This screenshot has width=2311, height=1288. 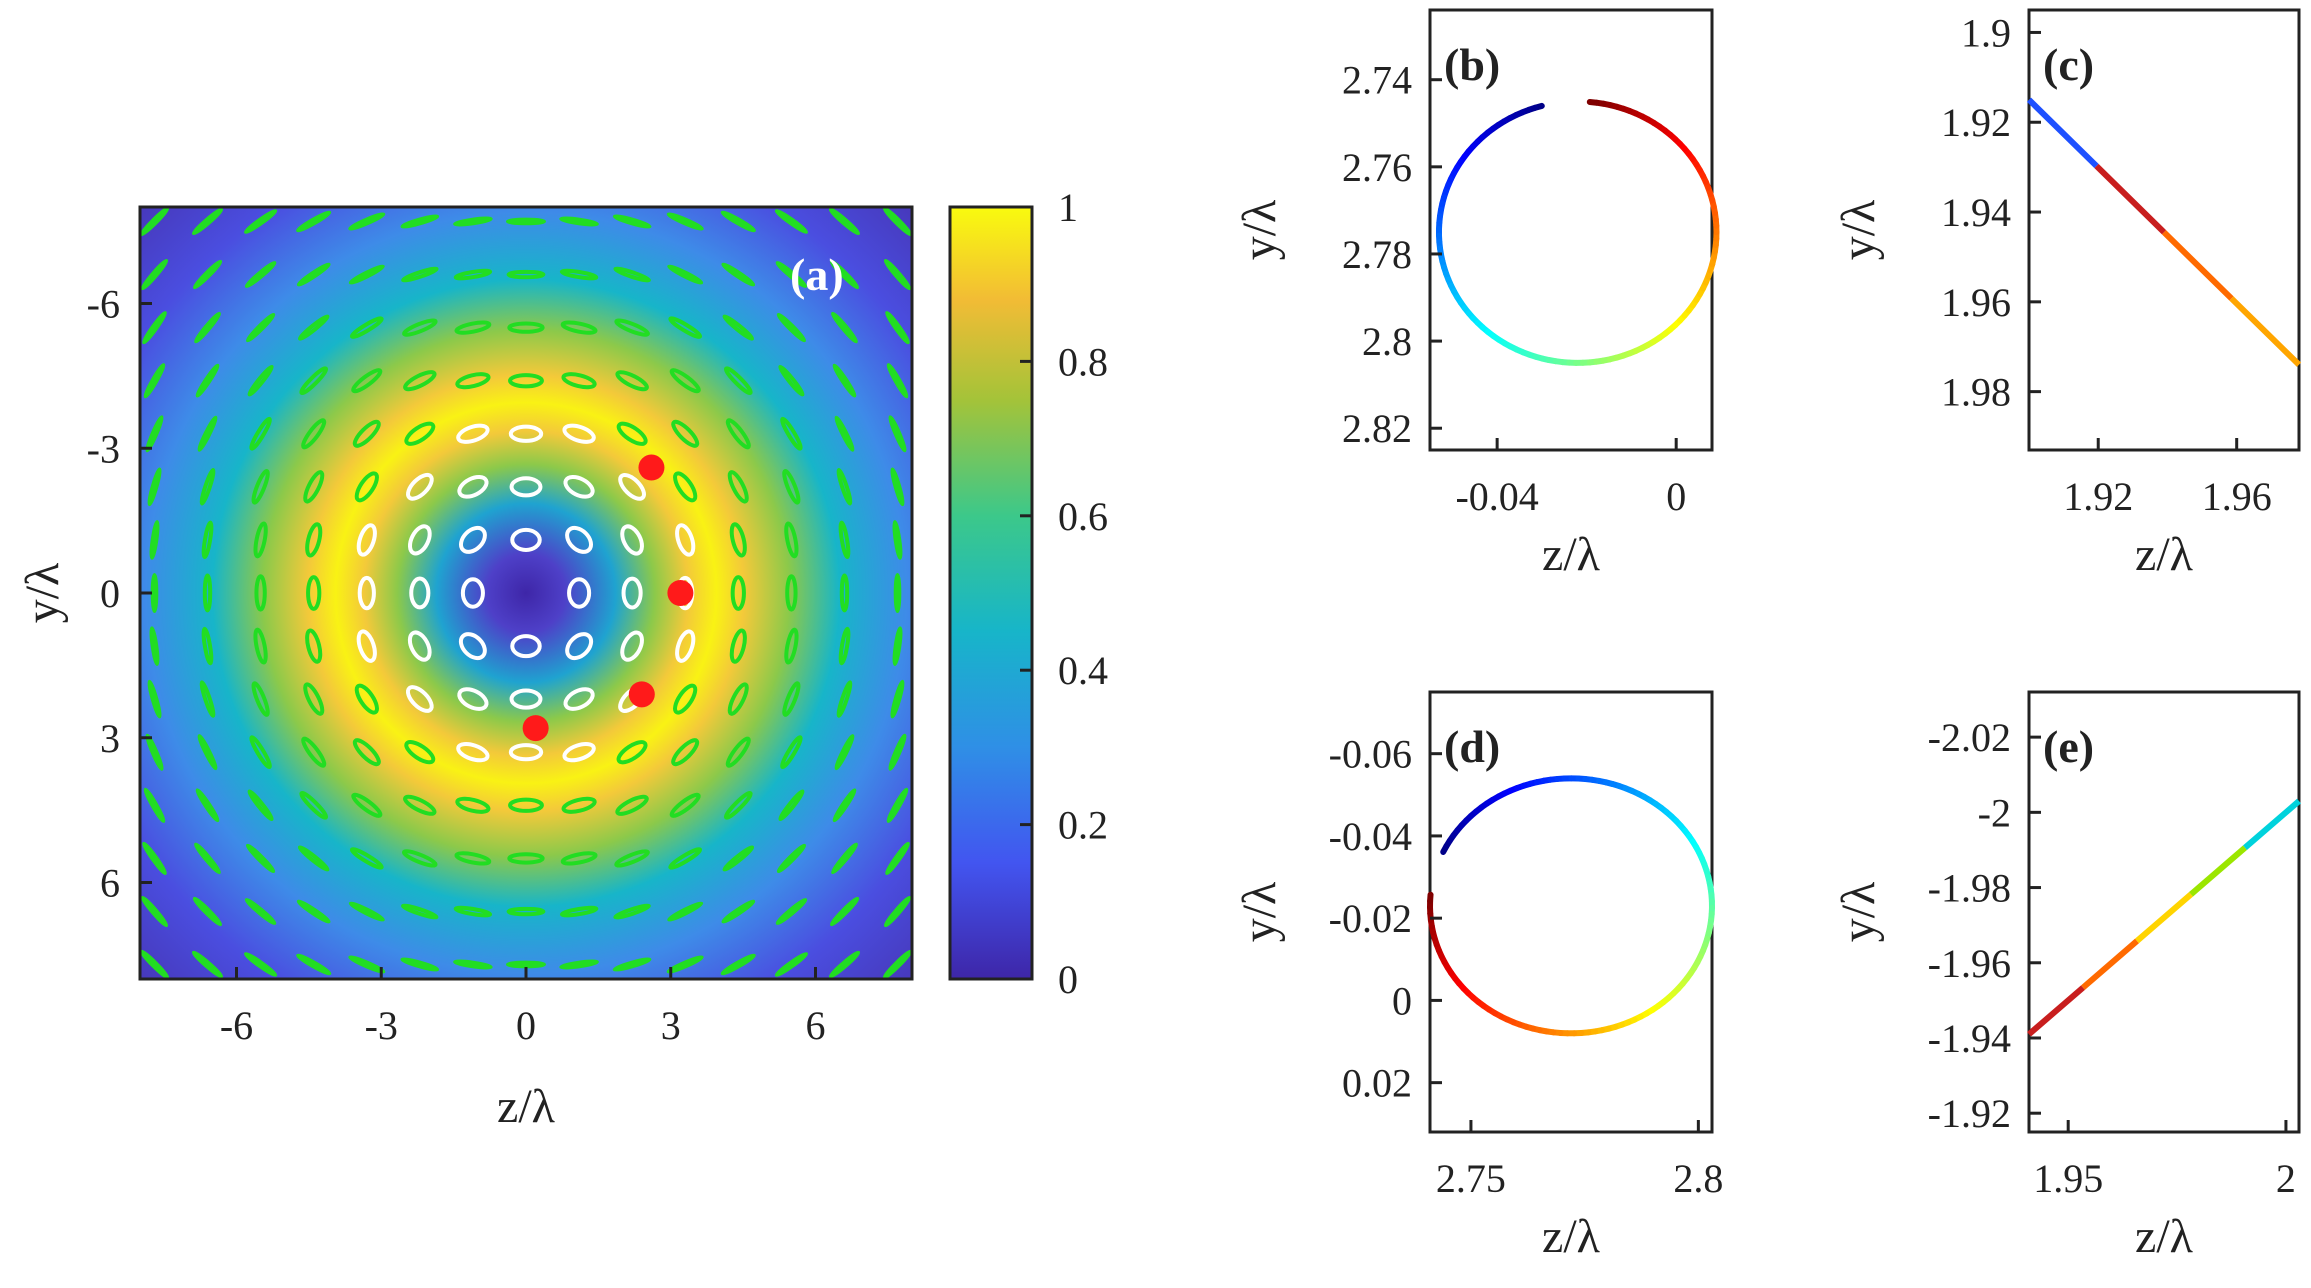 What do you see at coordinates (1471, 1178) in the screenshot?
I see `x-tick-label: 2.75` at bounding box center [1471, 1178].